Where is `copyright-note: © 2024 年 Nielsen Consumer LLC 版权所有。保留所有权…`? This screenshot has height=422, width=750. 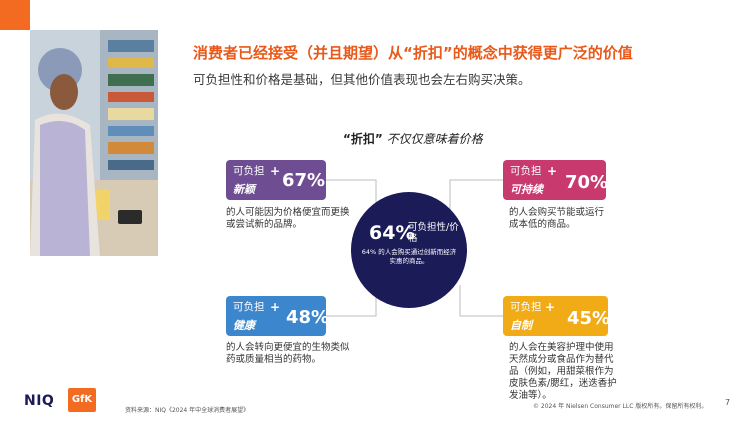
copyright-note: © 2024 年 Nielsen Consumer LLC 版权所有。保留所有权… is located at coordinates (620, 406).